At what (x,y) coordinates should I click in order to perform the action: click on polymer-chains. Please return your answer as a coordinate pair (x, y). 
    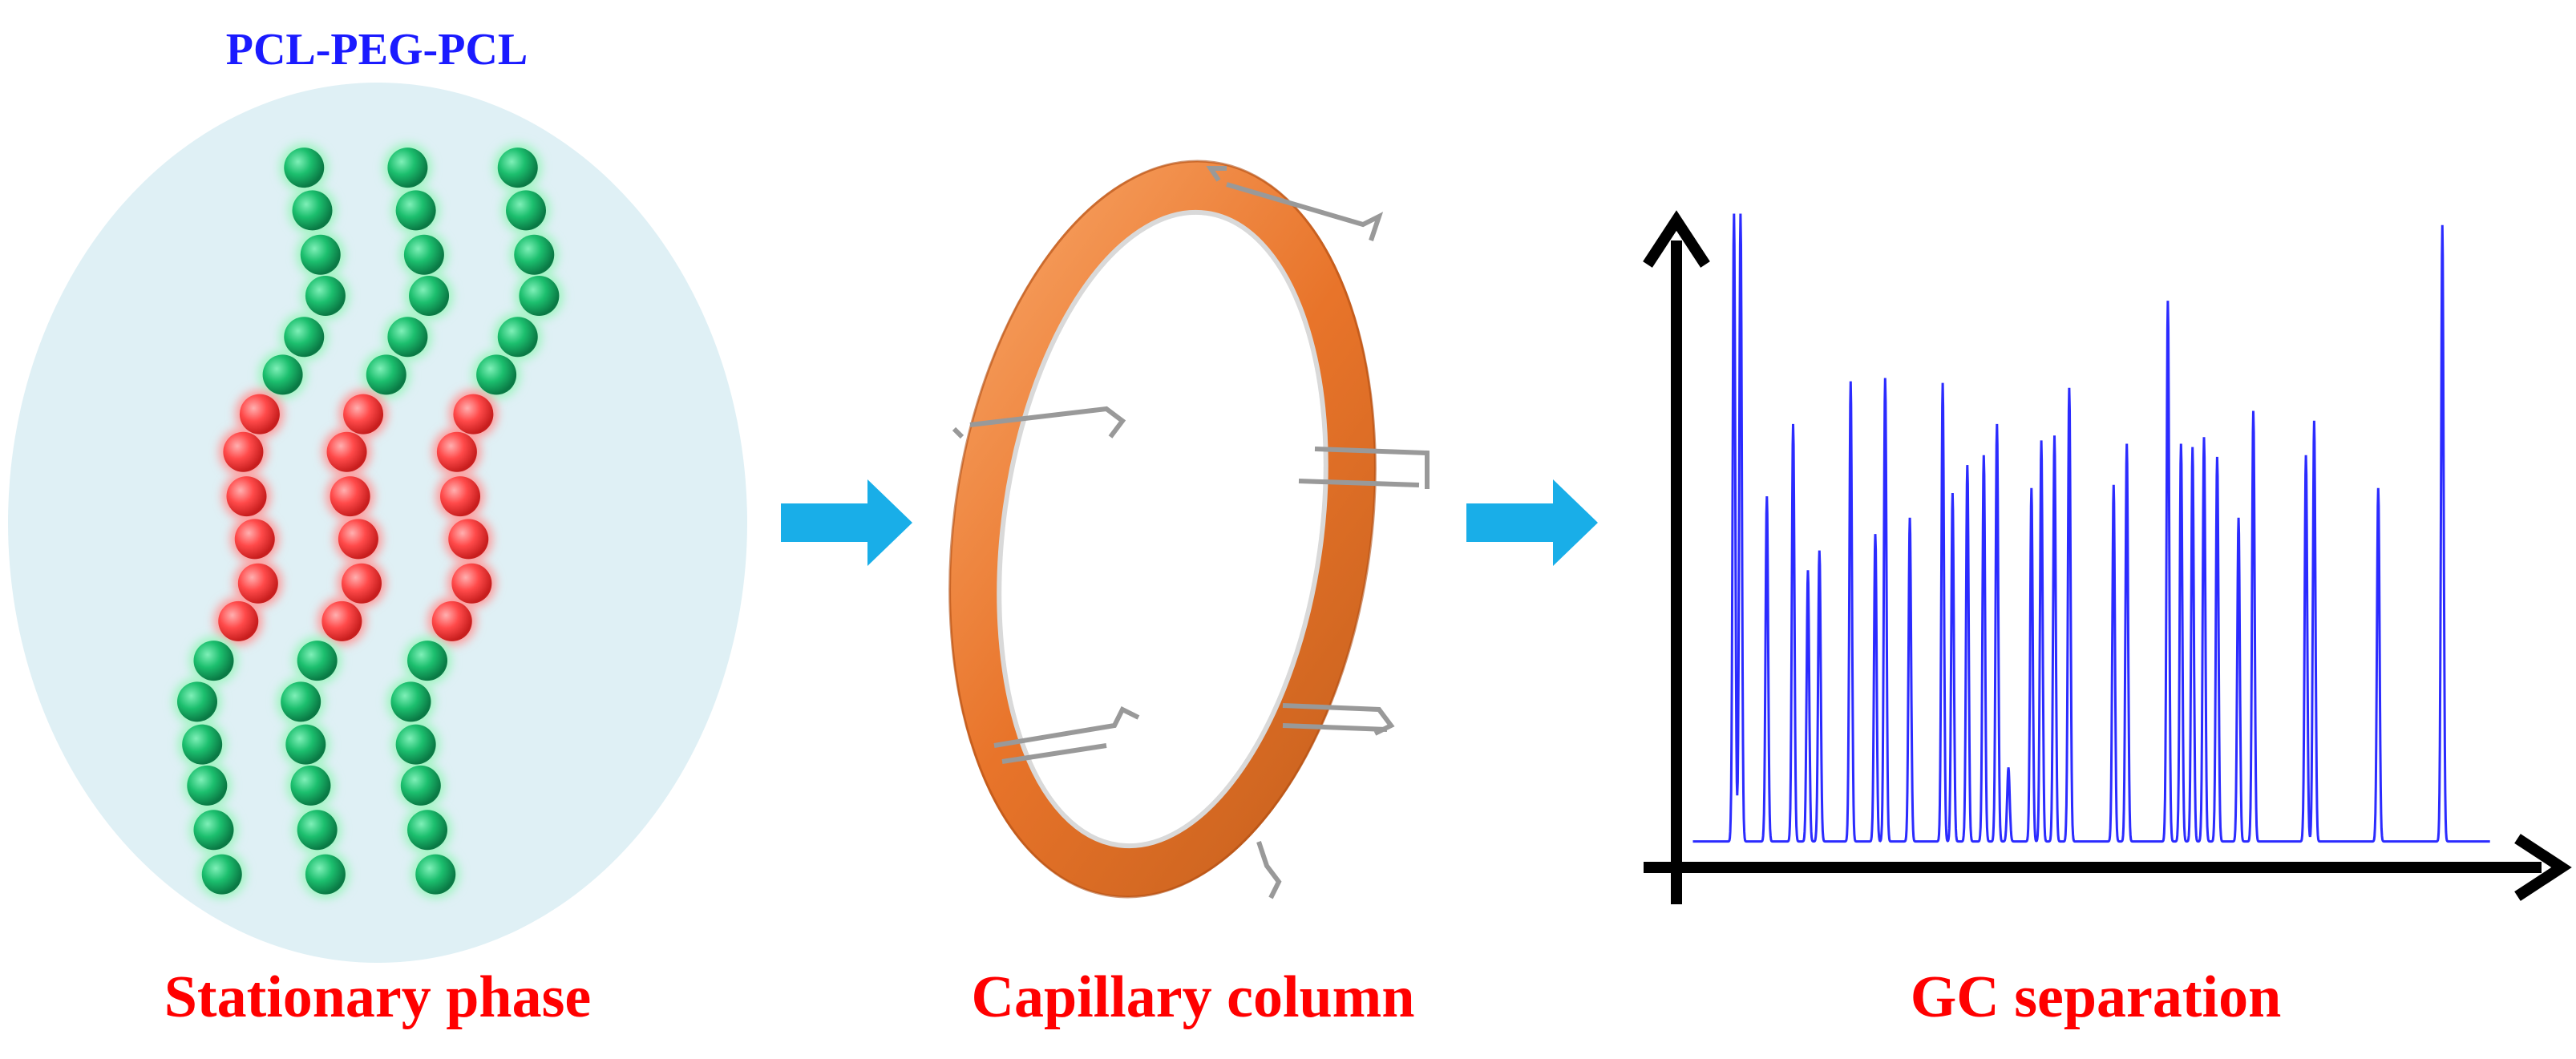
    Looking at the image, I should click on (368, 521).